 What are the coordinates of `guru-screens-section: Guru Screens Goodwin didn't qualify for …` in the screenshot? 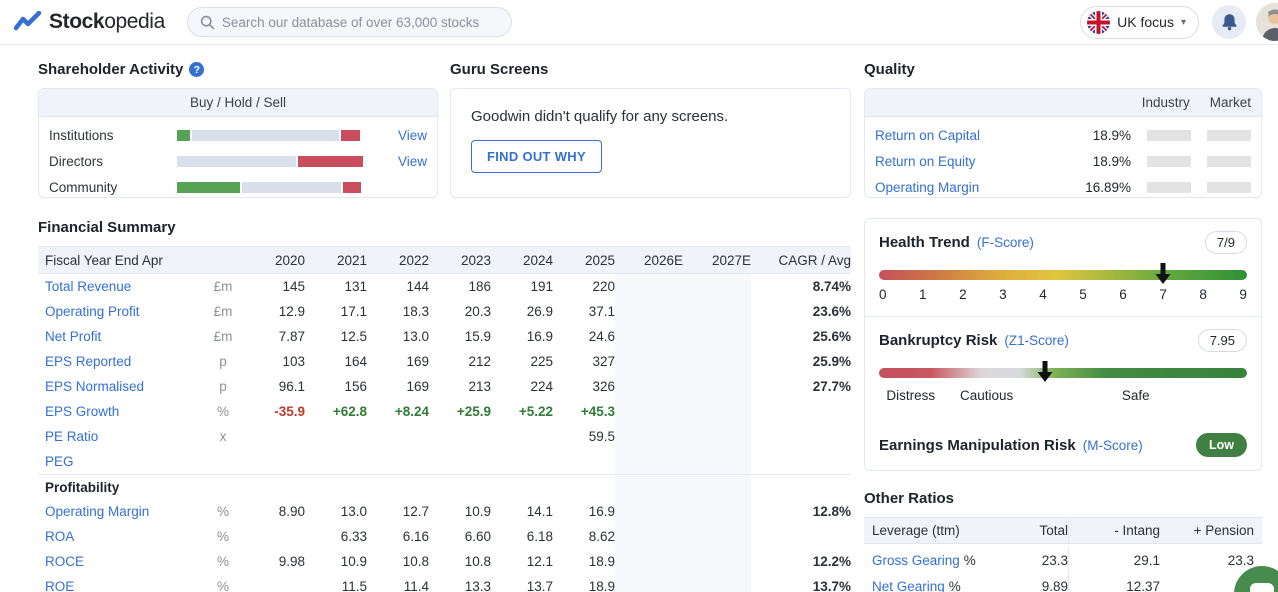 It's located at (650, 129).